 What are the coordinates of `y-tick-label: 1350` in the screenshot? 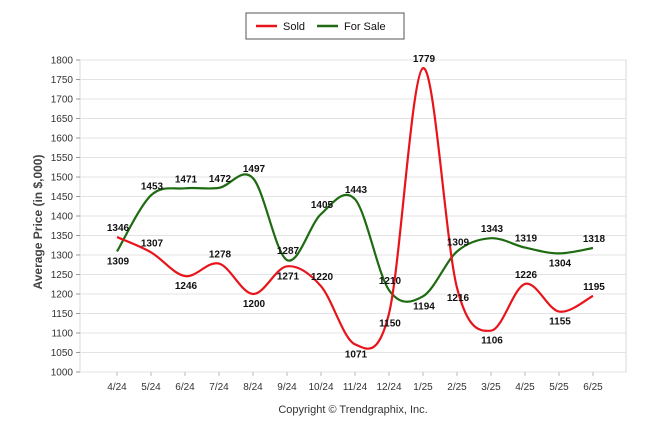 It's located at (62, 236).